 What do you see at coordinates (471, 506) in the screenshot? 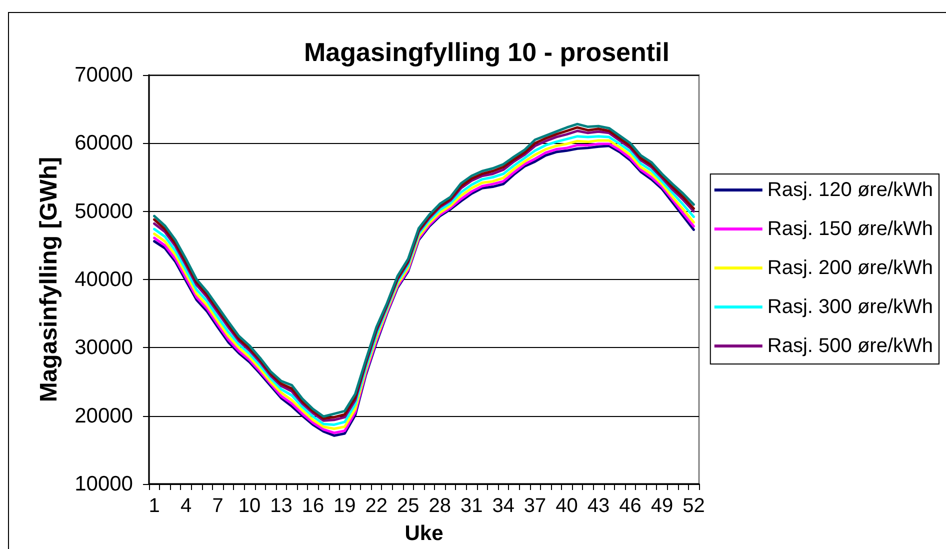
I see `x-tick-label: 31` at bounding box center [471, 506].